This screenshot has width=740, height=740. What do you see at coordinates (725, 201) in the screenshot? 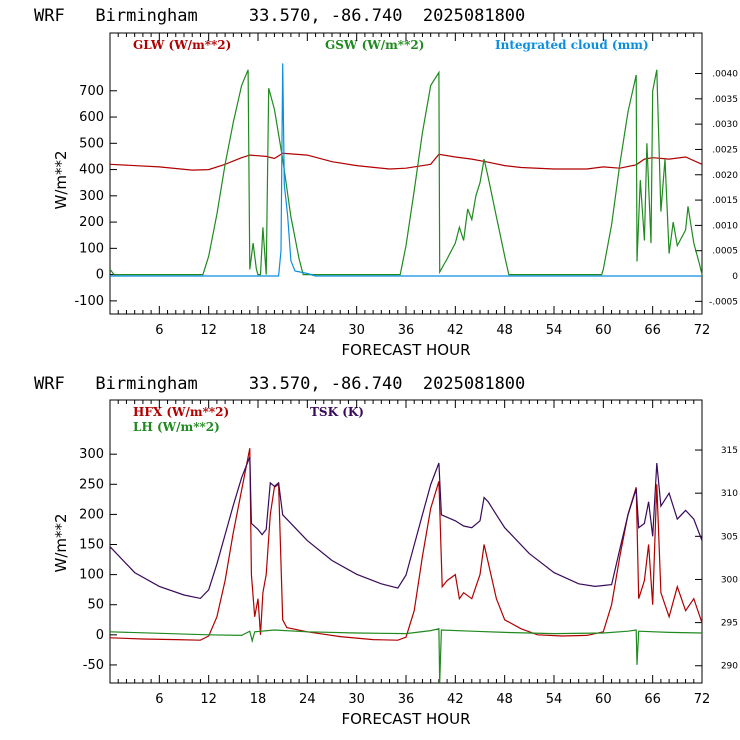
I see `y2-tick-label: .0015` at bounding box center [725, 201].